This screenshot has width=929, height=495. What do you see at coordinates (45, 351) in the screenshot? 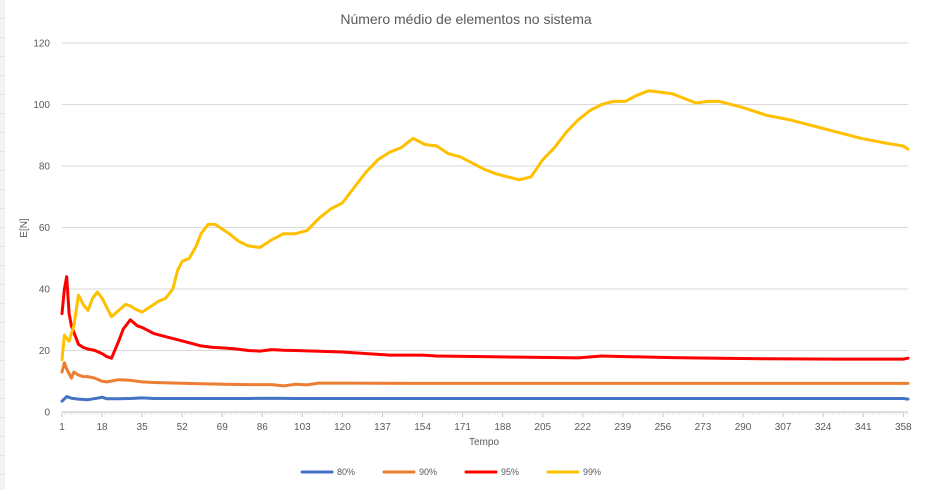
I see `y-tick-label: 20` at bounding box center [45, 351].